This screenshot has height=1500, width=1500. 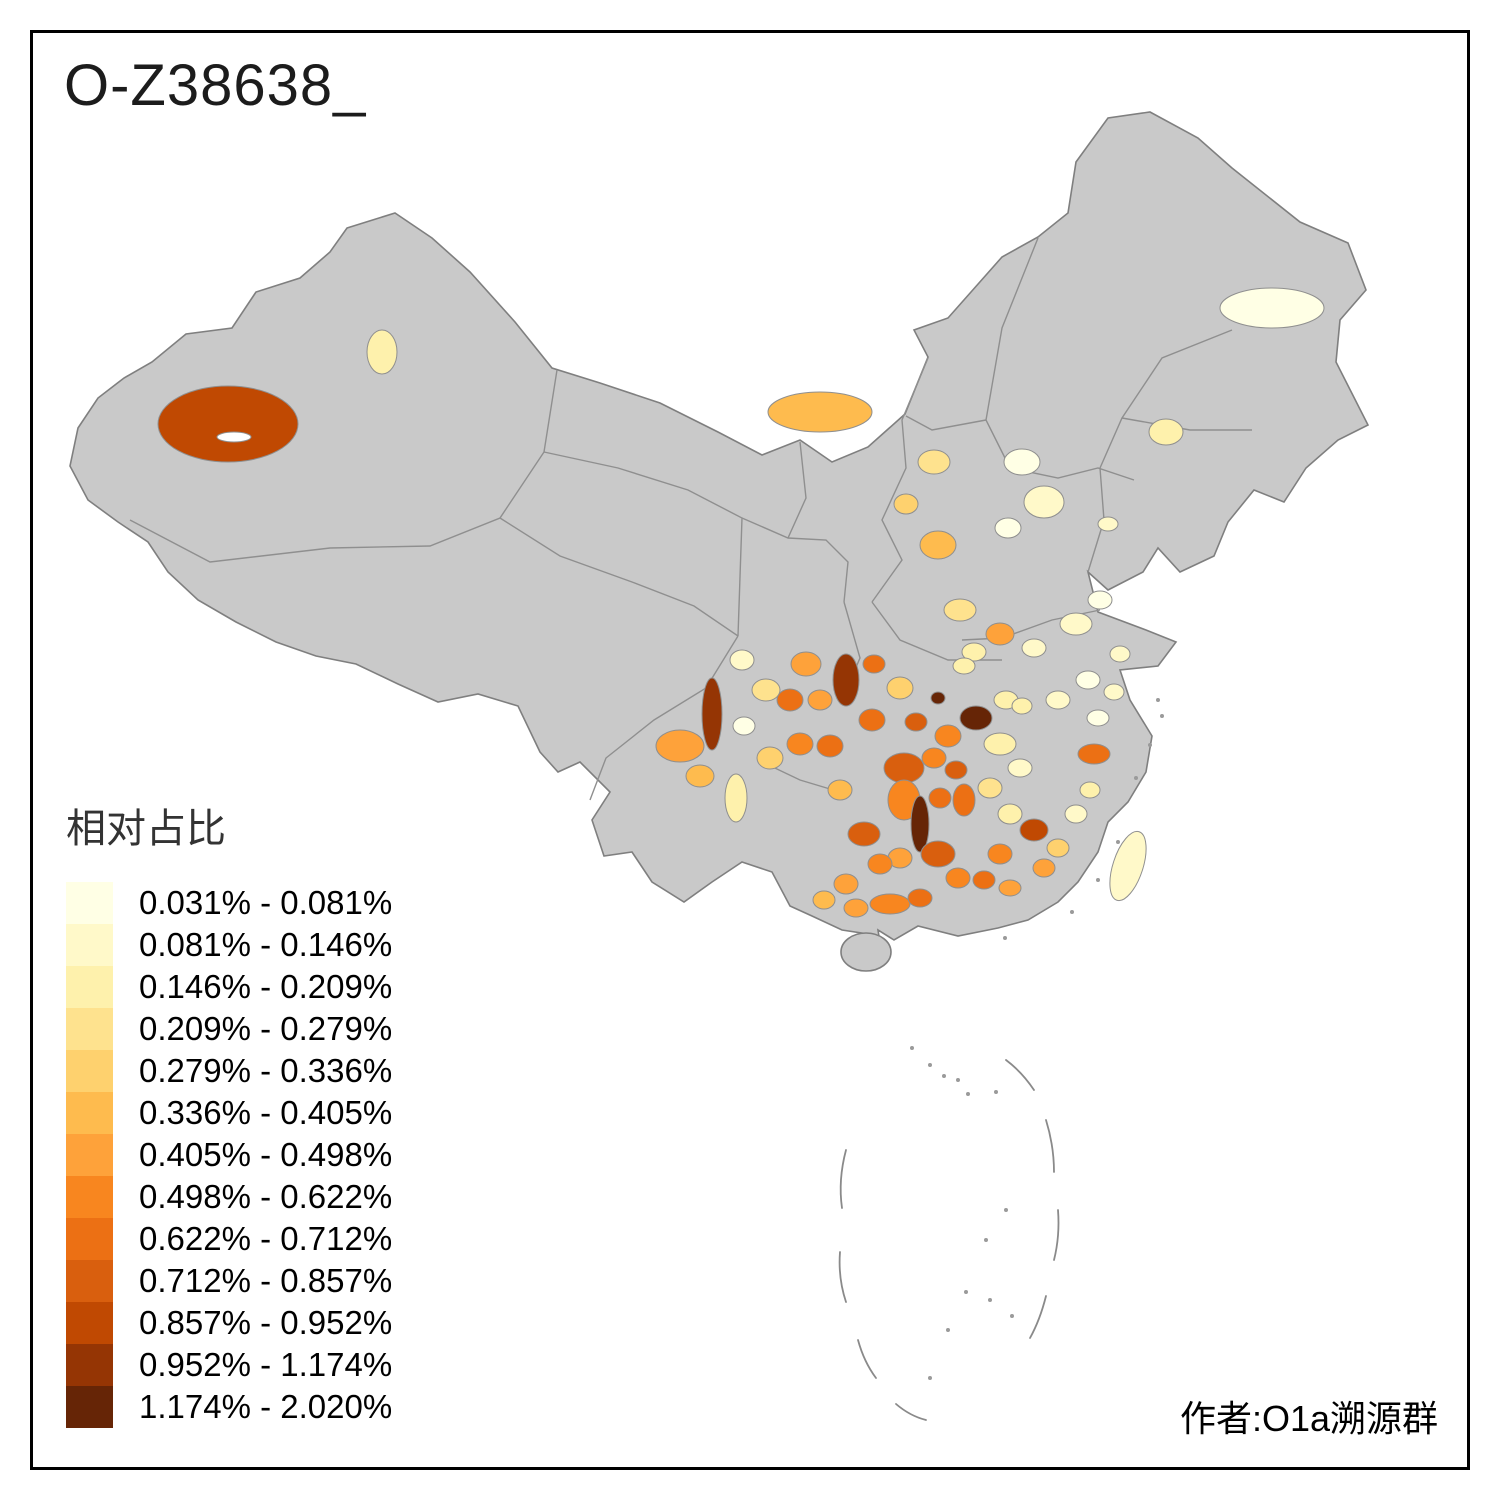 What do you see at coordinates (215, 85) in the screenshot?
I see `page-title: O-Z38638_` at bounding box center [215, 85].